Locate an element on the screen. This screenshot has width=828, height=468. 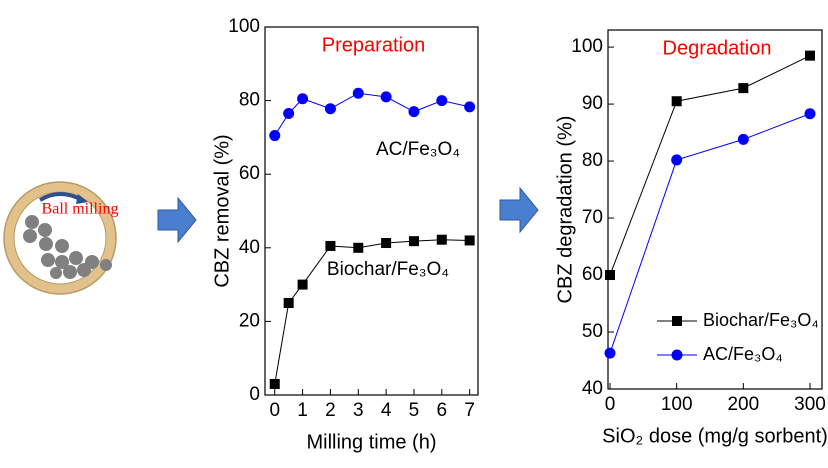
chart-title: Preparation is located at coordinates (373, 45).